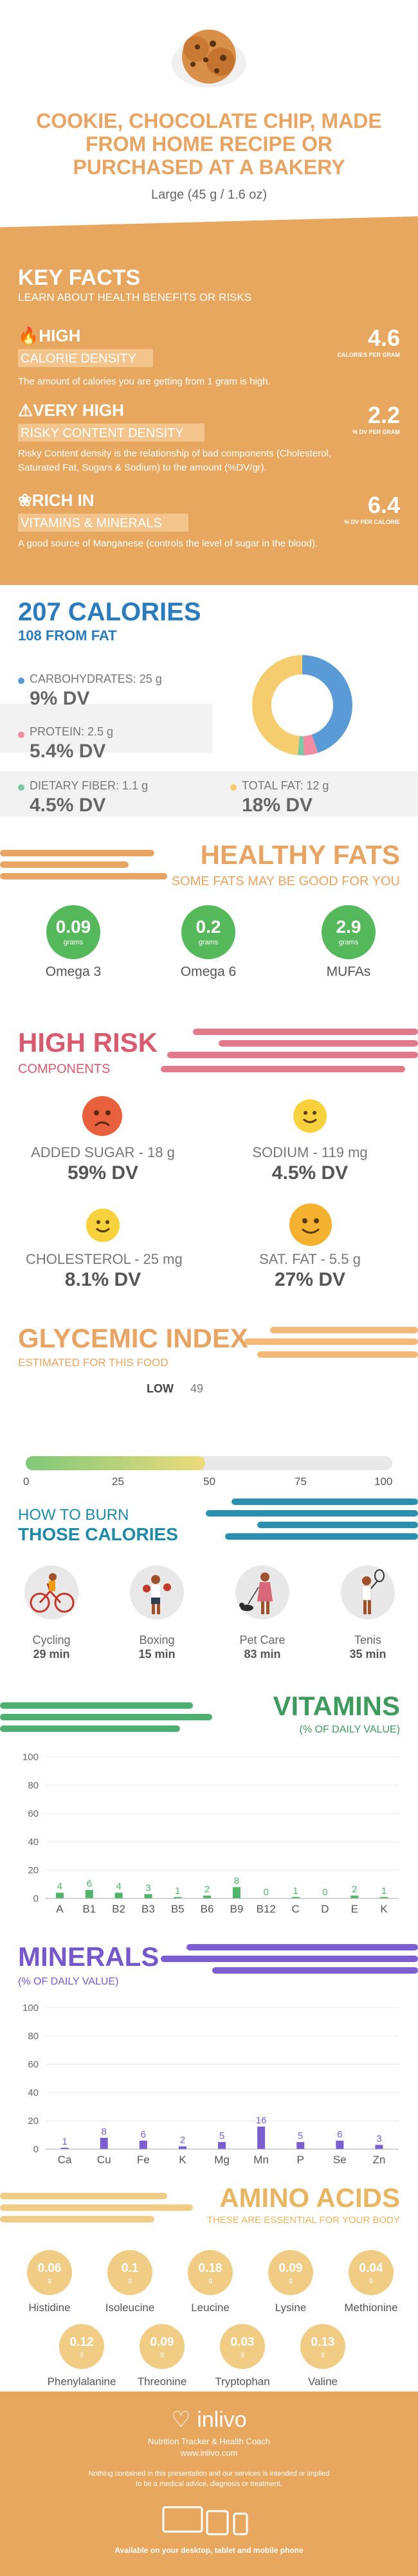 The image size is (418, 2576). What do you see at coordinates (21, 681) in the screenshot?
I see `carbs-dot` at bounding box center [21, 681].